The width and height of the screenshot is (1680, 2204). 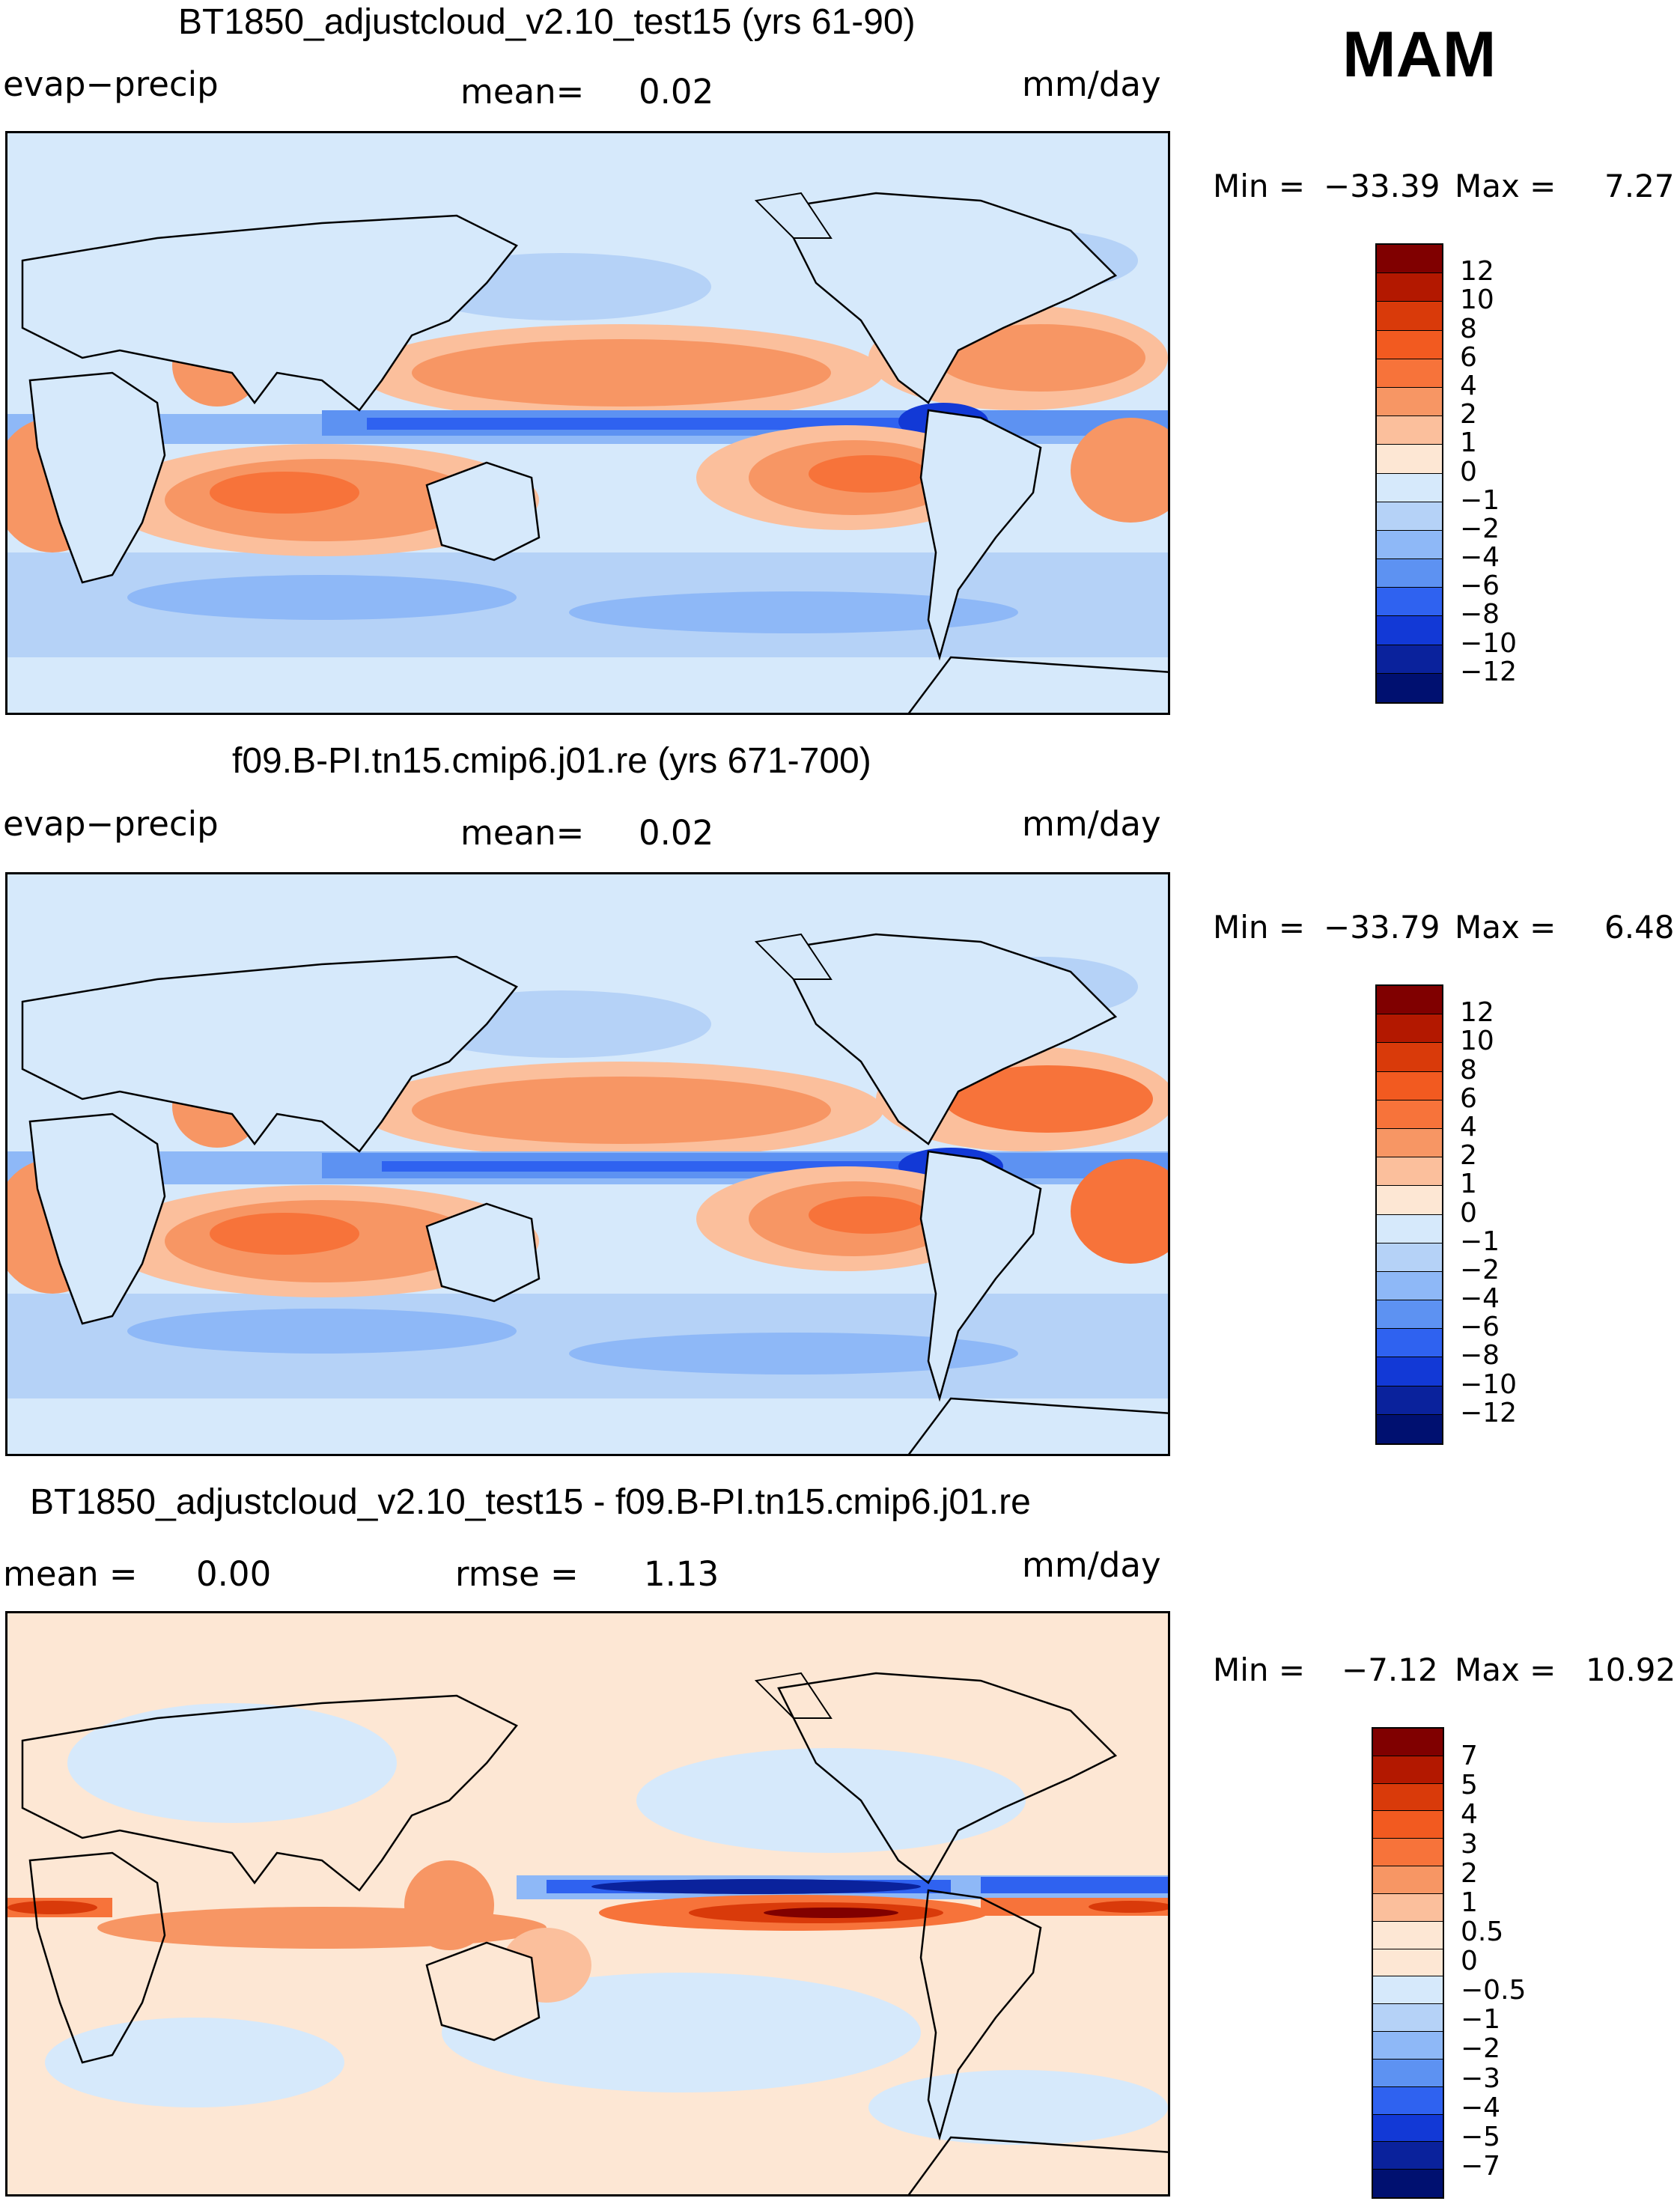 I want to click on panel3-min-label: Min =, so click(x=1259, y=1670).